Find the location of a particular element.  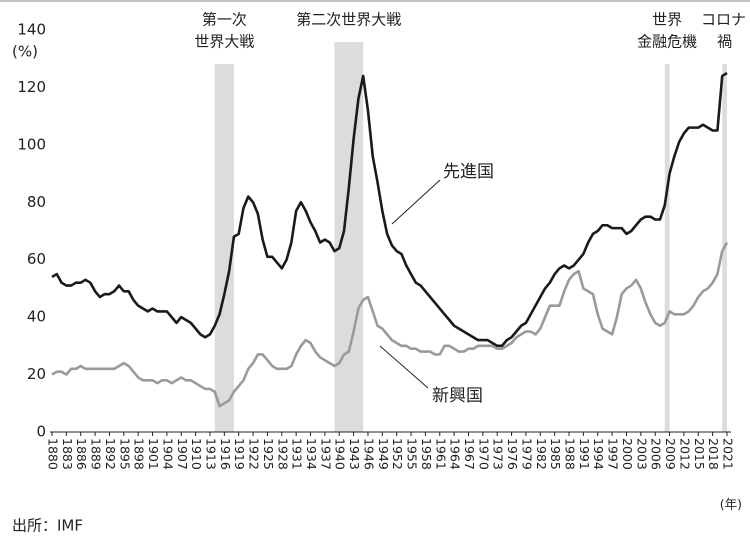

series-label: 先進国 is located at coordinates (468, 172).